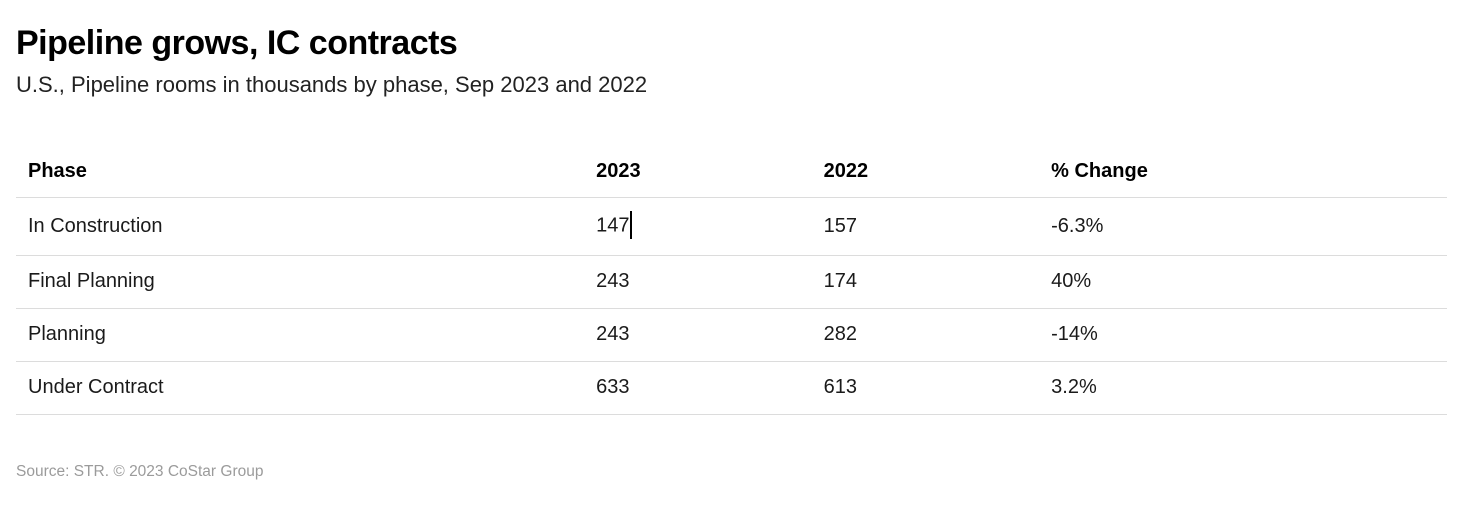  I want to click on cell-phase: Under Contract, so click(300, 388).